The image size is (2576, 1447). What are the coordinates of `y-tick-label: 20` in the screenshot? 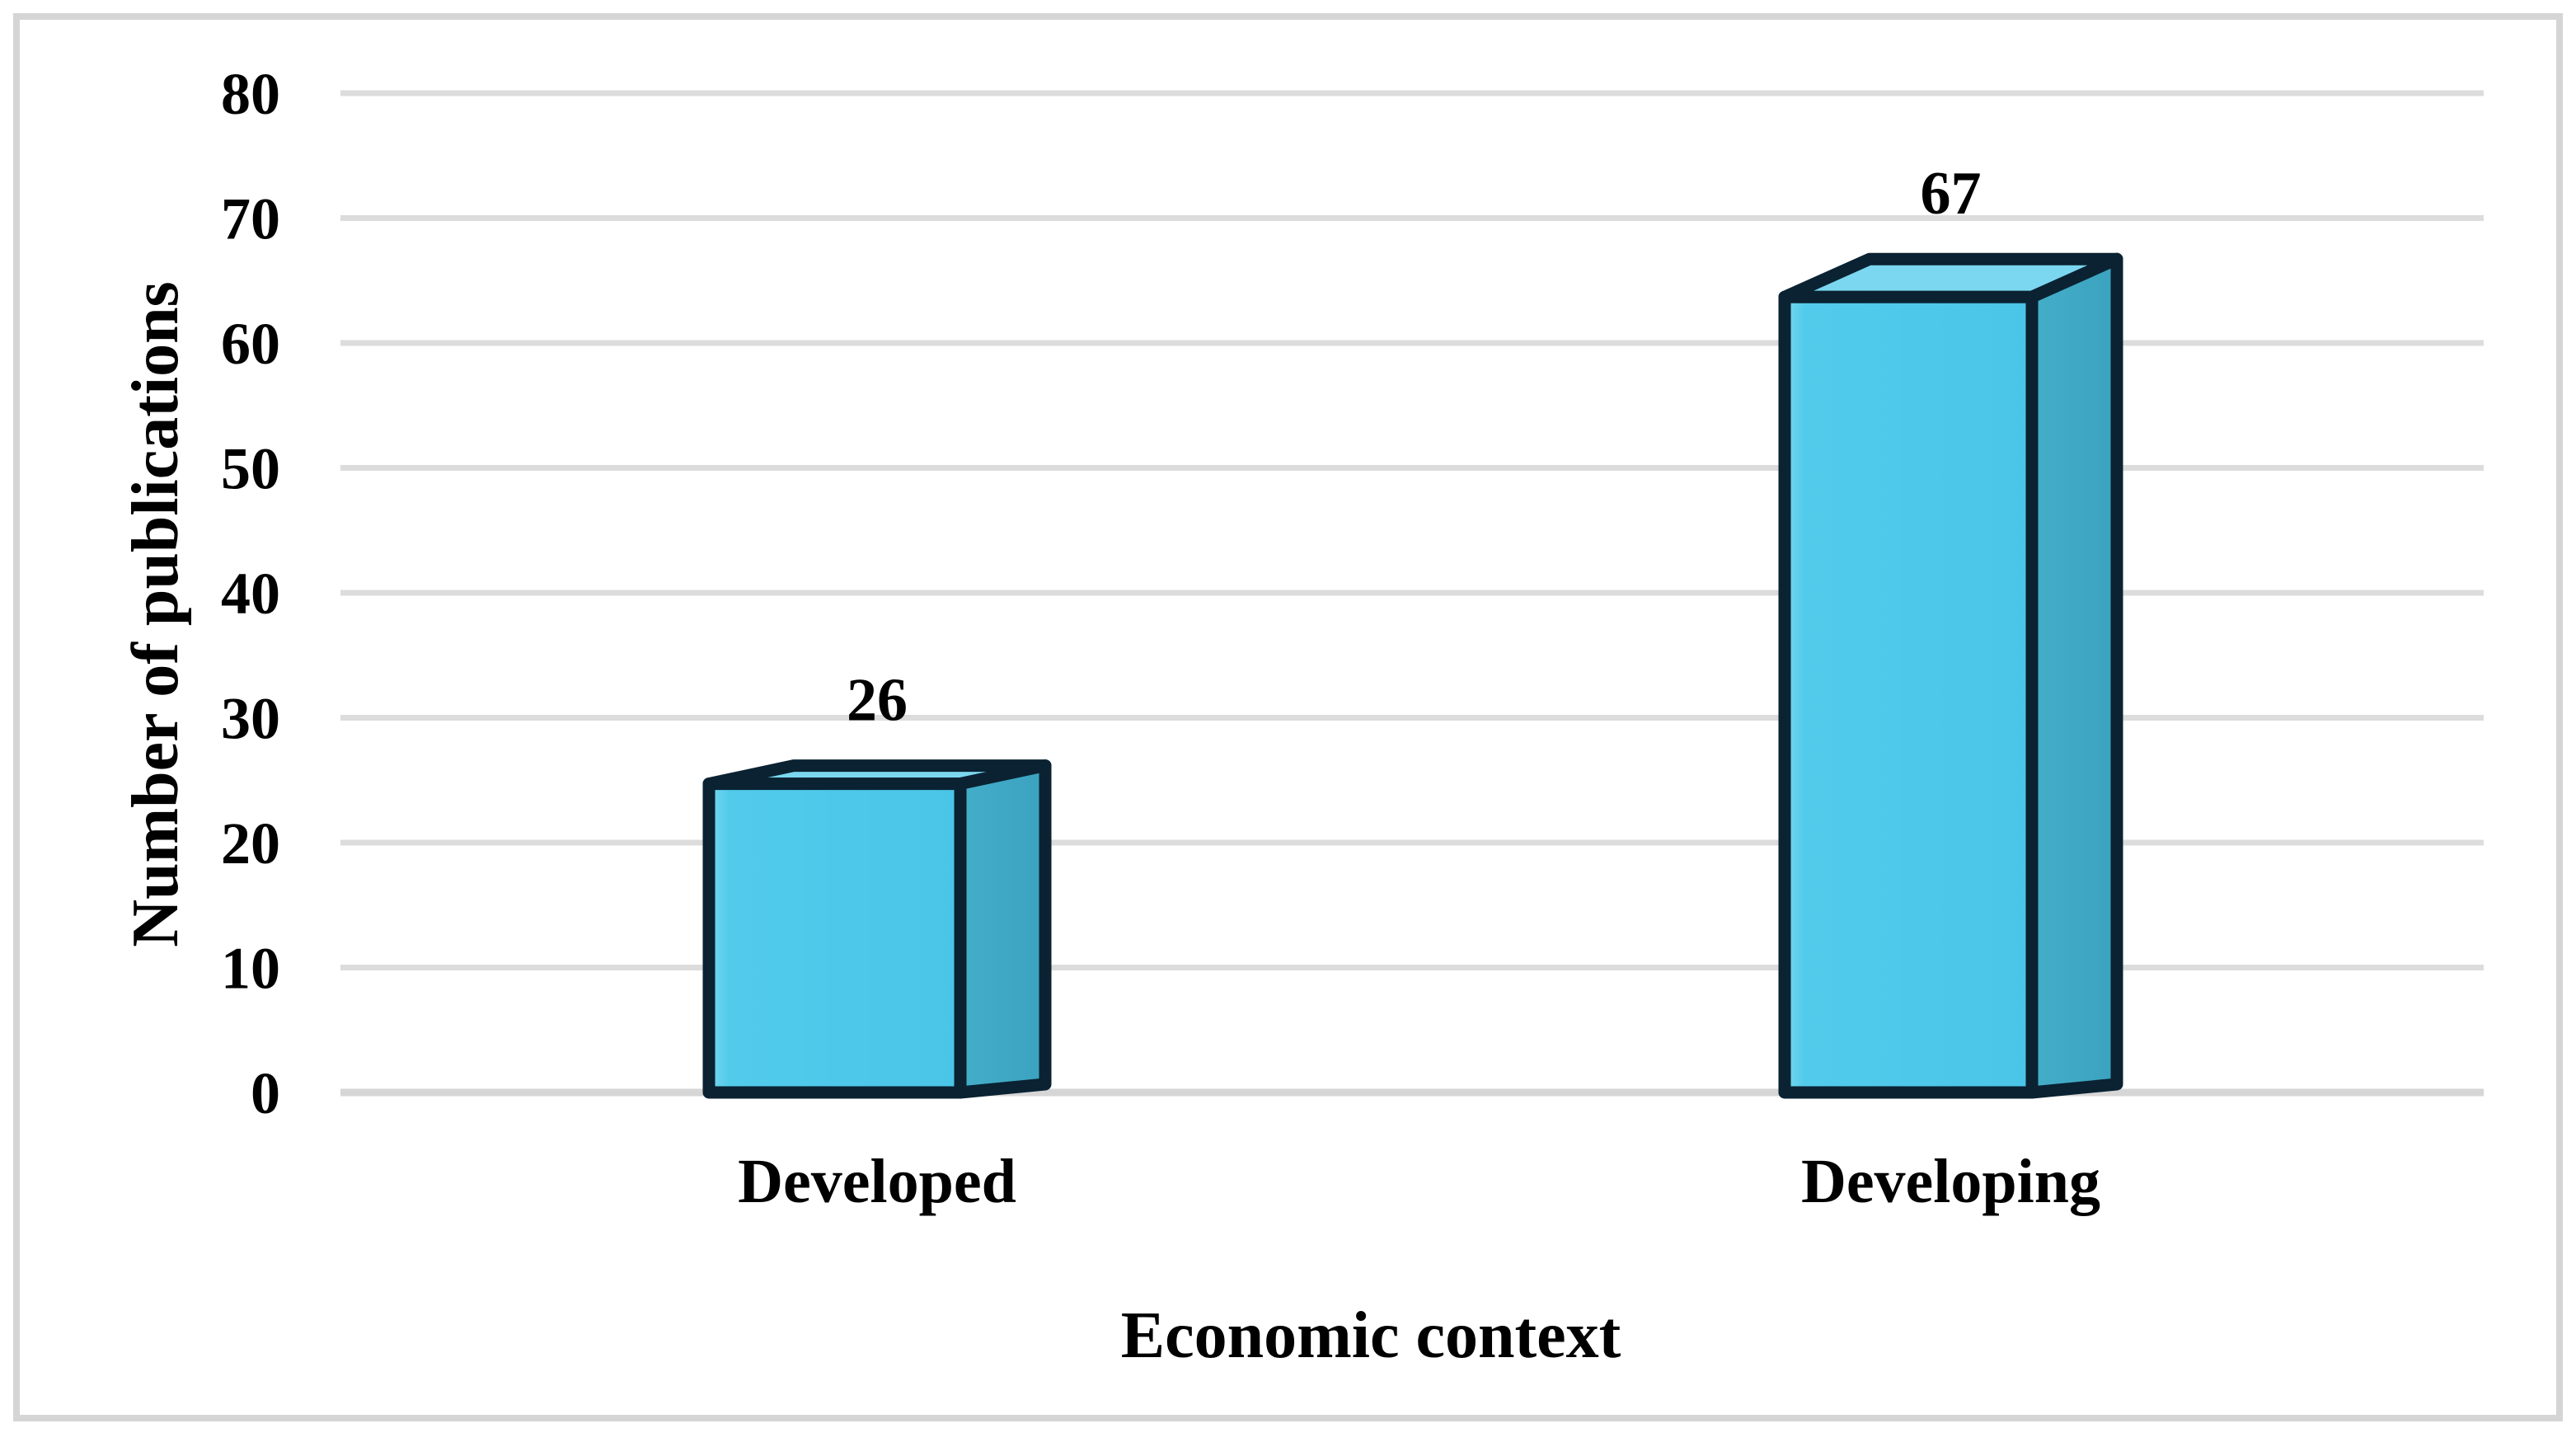 It's located at (250, 843).